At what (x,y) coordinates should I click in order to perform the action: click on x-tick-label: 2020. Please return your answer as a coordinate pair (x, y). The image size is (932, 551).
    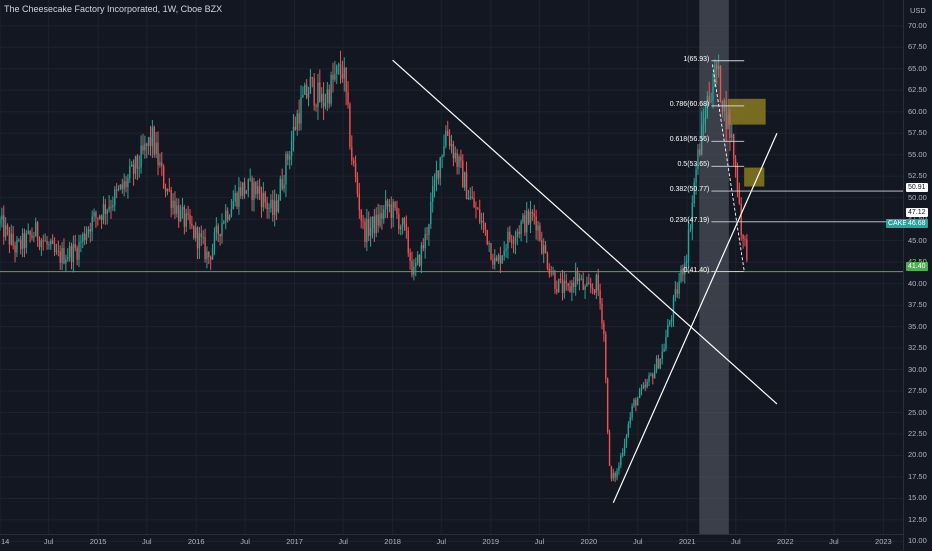
    Looking at the image, I should click on (589, 541).